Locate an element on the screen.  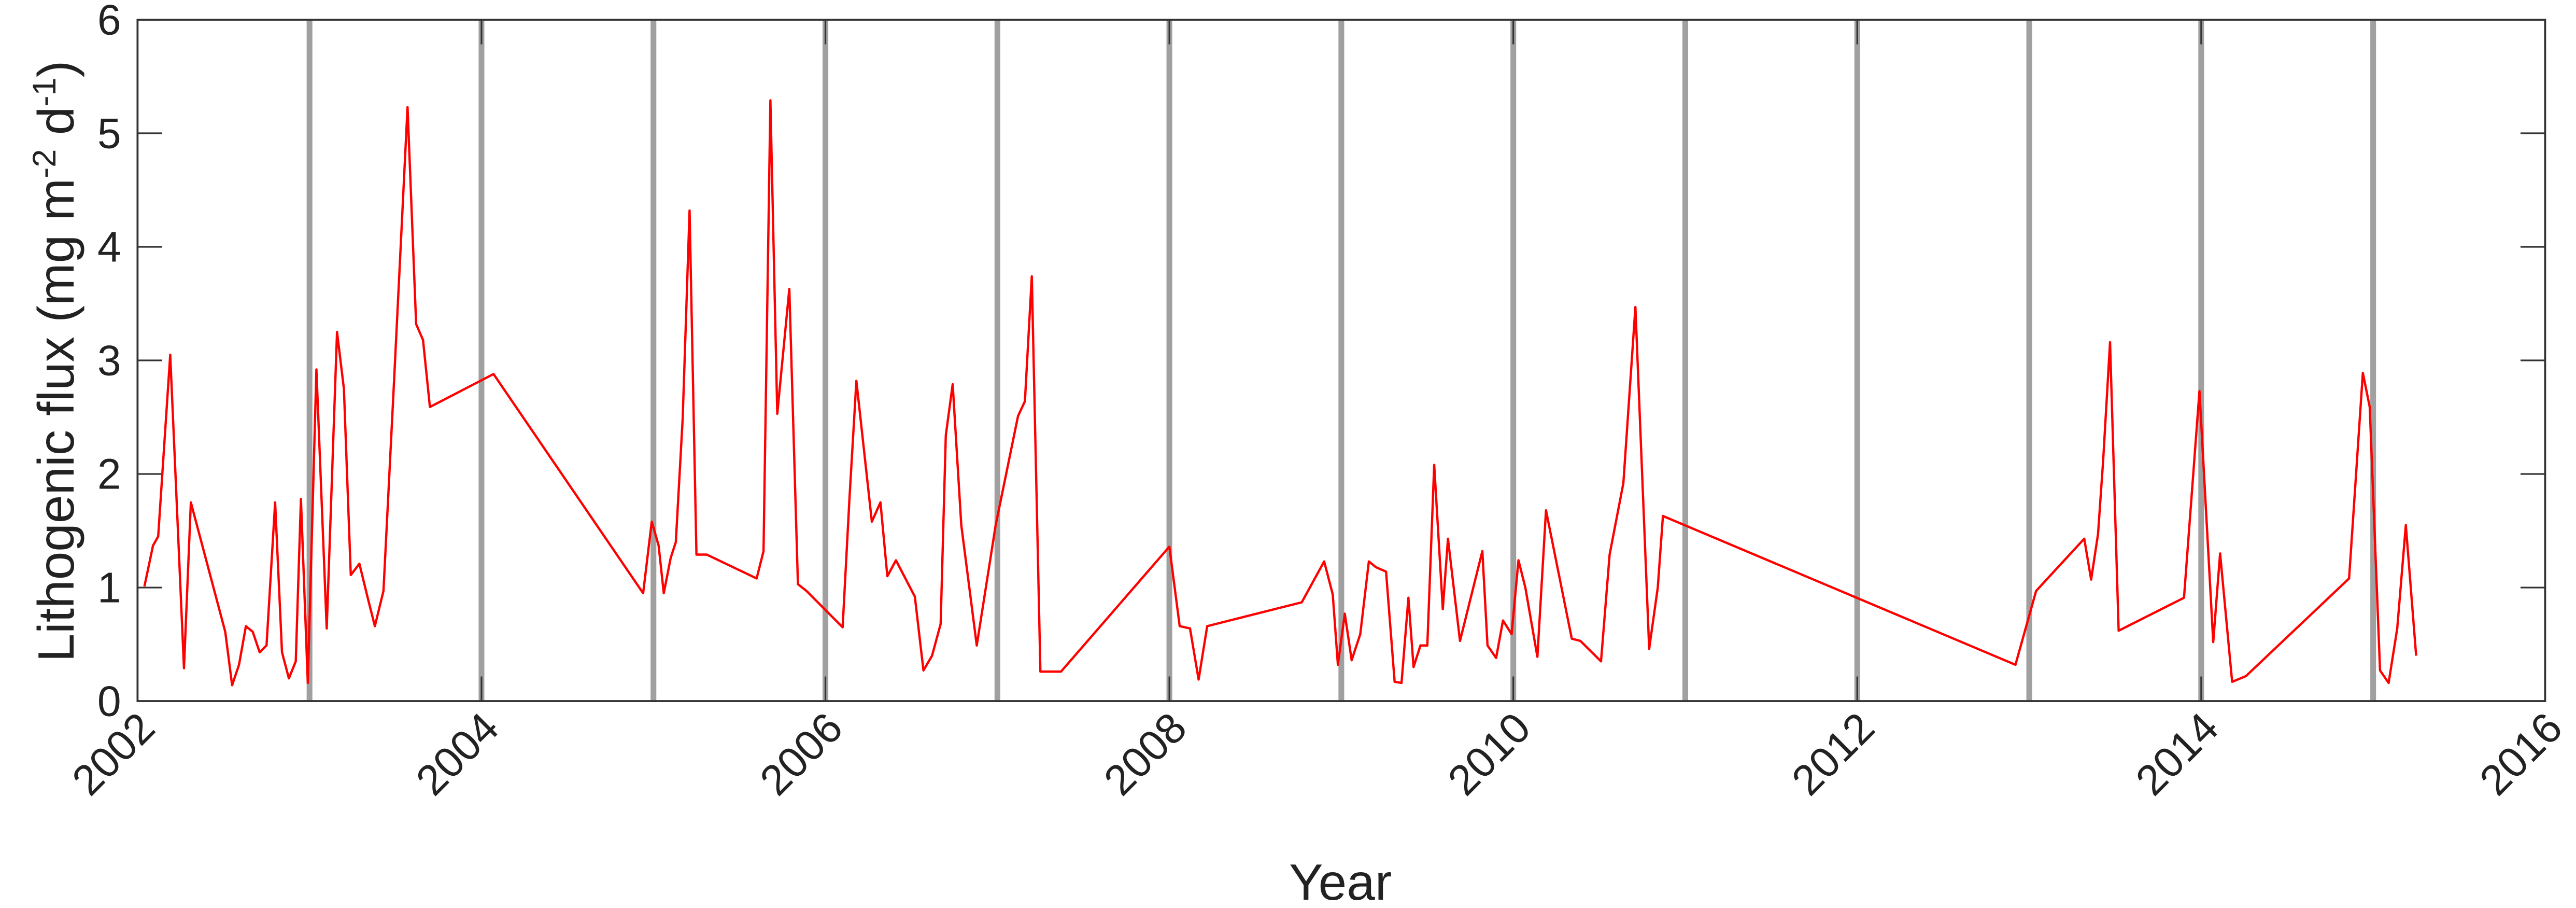
x-tick-label: 2010 is located at coordinates (1489, 755).